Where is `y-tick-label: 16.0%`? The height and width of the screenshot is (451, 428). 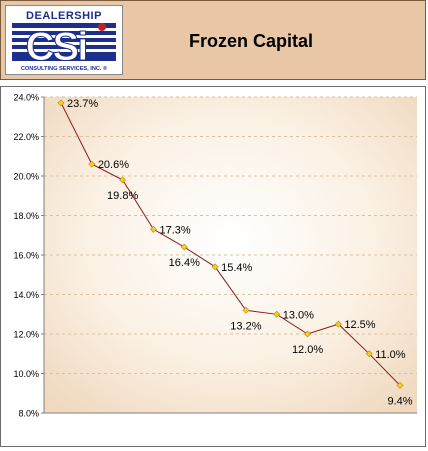 y-tick-label: 16.0% is located at coordinates (26, 256).